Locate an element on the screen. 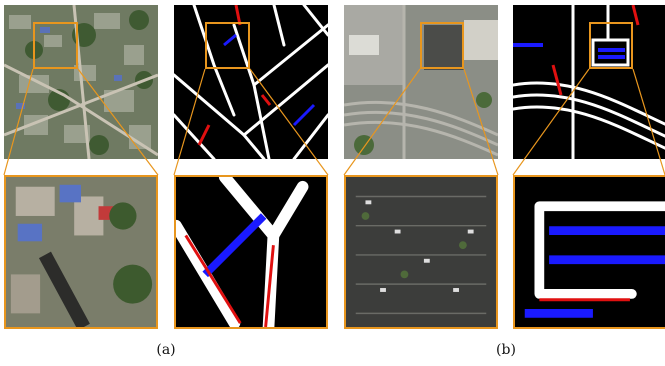 This screenshot has height=366, width=665. aerial-residential-zoom is located at coordinates (81, 252).